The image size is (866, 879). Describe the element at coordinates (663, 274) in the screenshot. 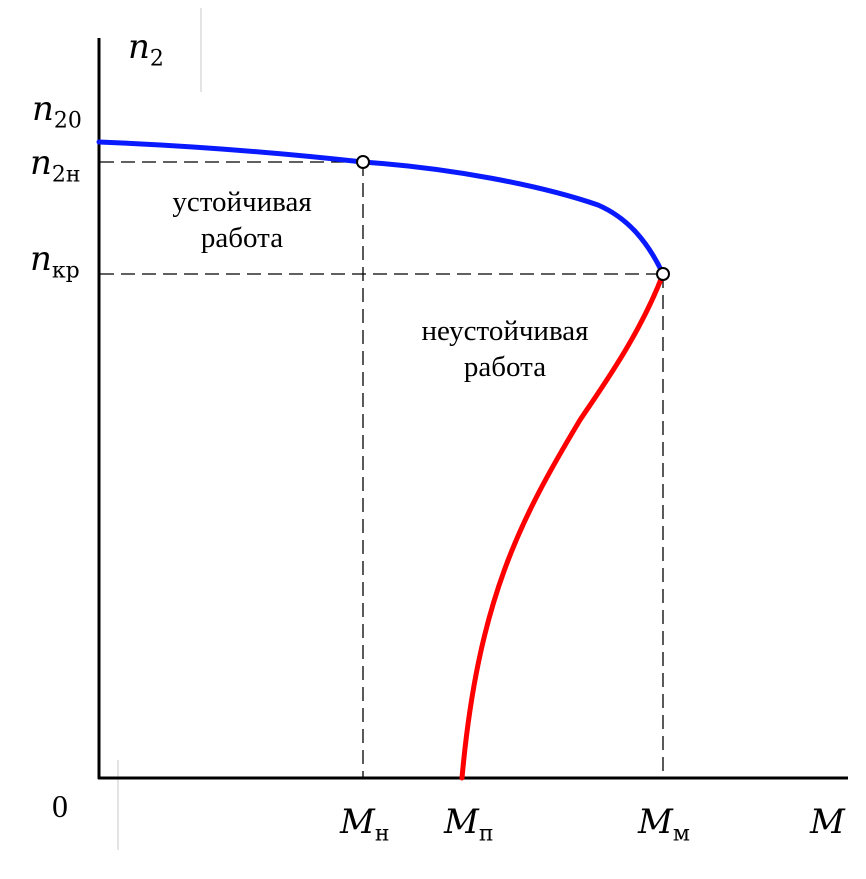

I see `critical-point-marker` at that location.